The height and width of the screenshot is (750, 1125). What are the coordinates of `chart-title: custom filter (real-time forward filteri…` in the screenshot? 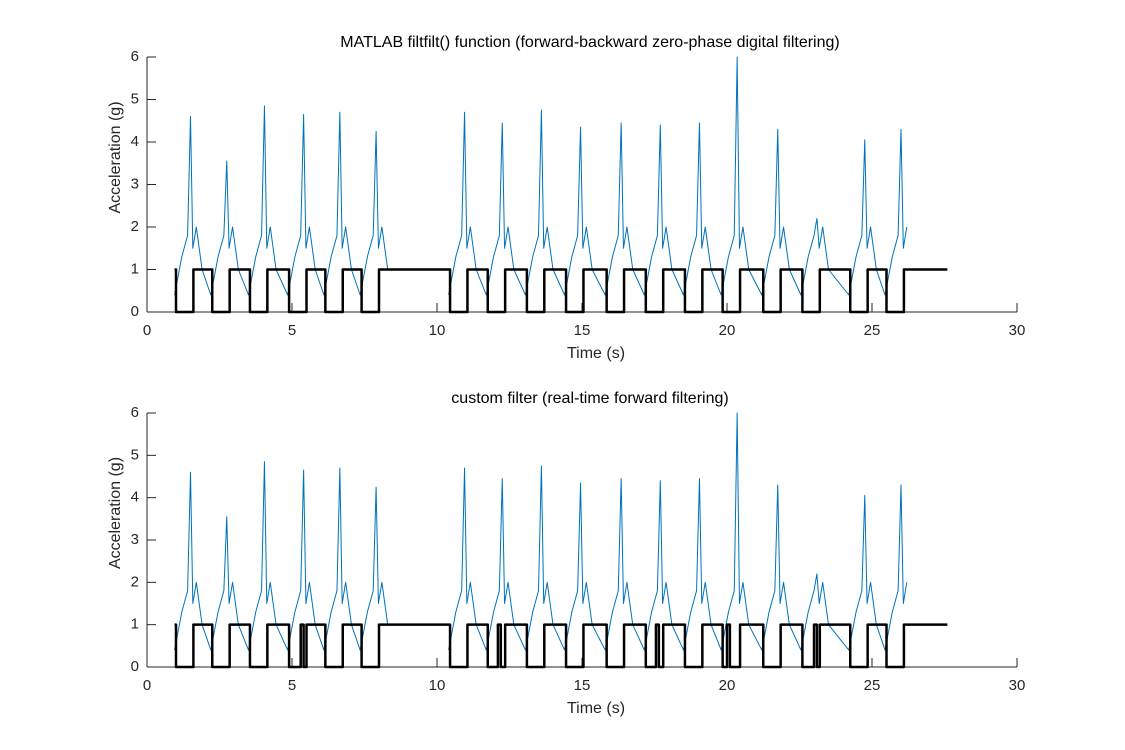 It's located at (589, 398).